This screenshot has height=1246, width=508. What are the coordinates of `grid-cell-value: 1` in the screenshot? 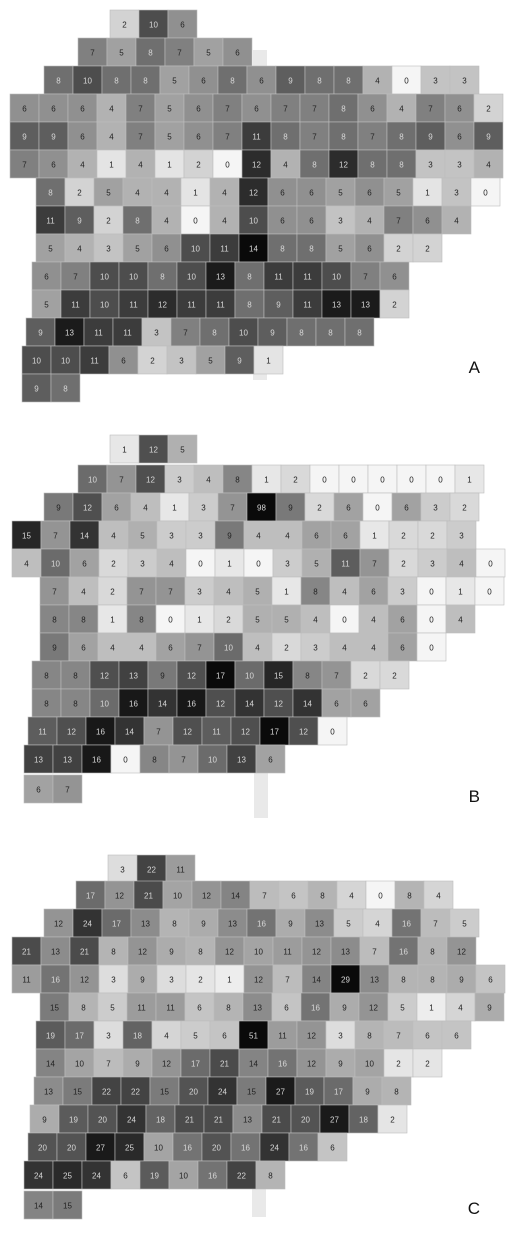 It's located at (195, 193).